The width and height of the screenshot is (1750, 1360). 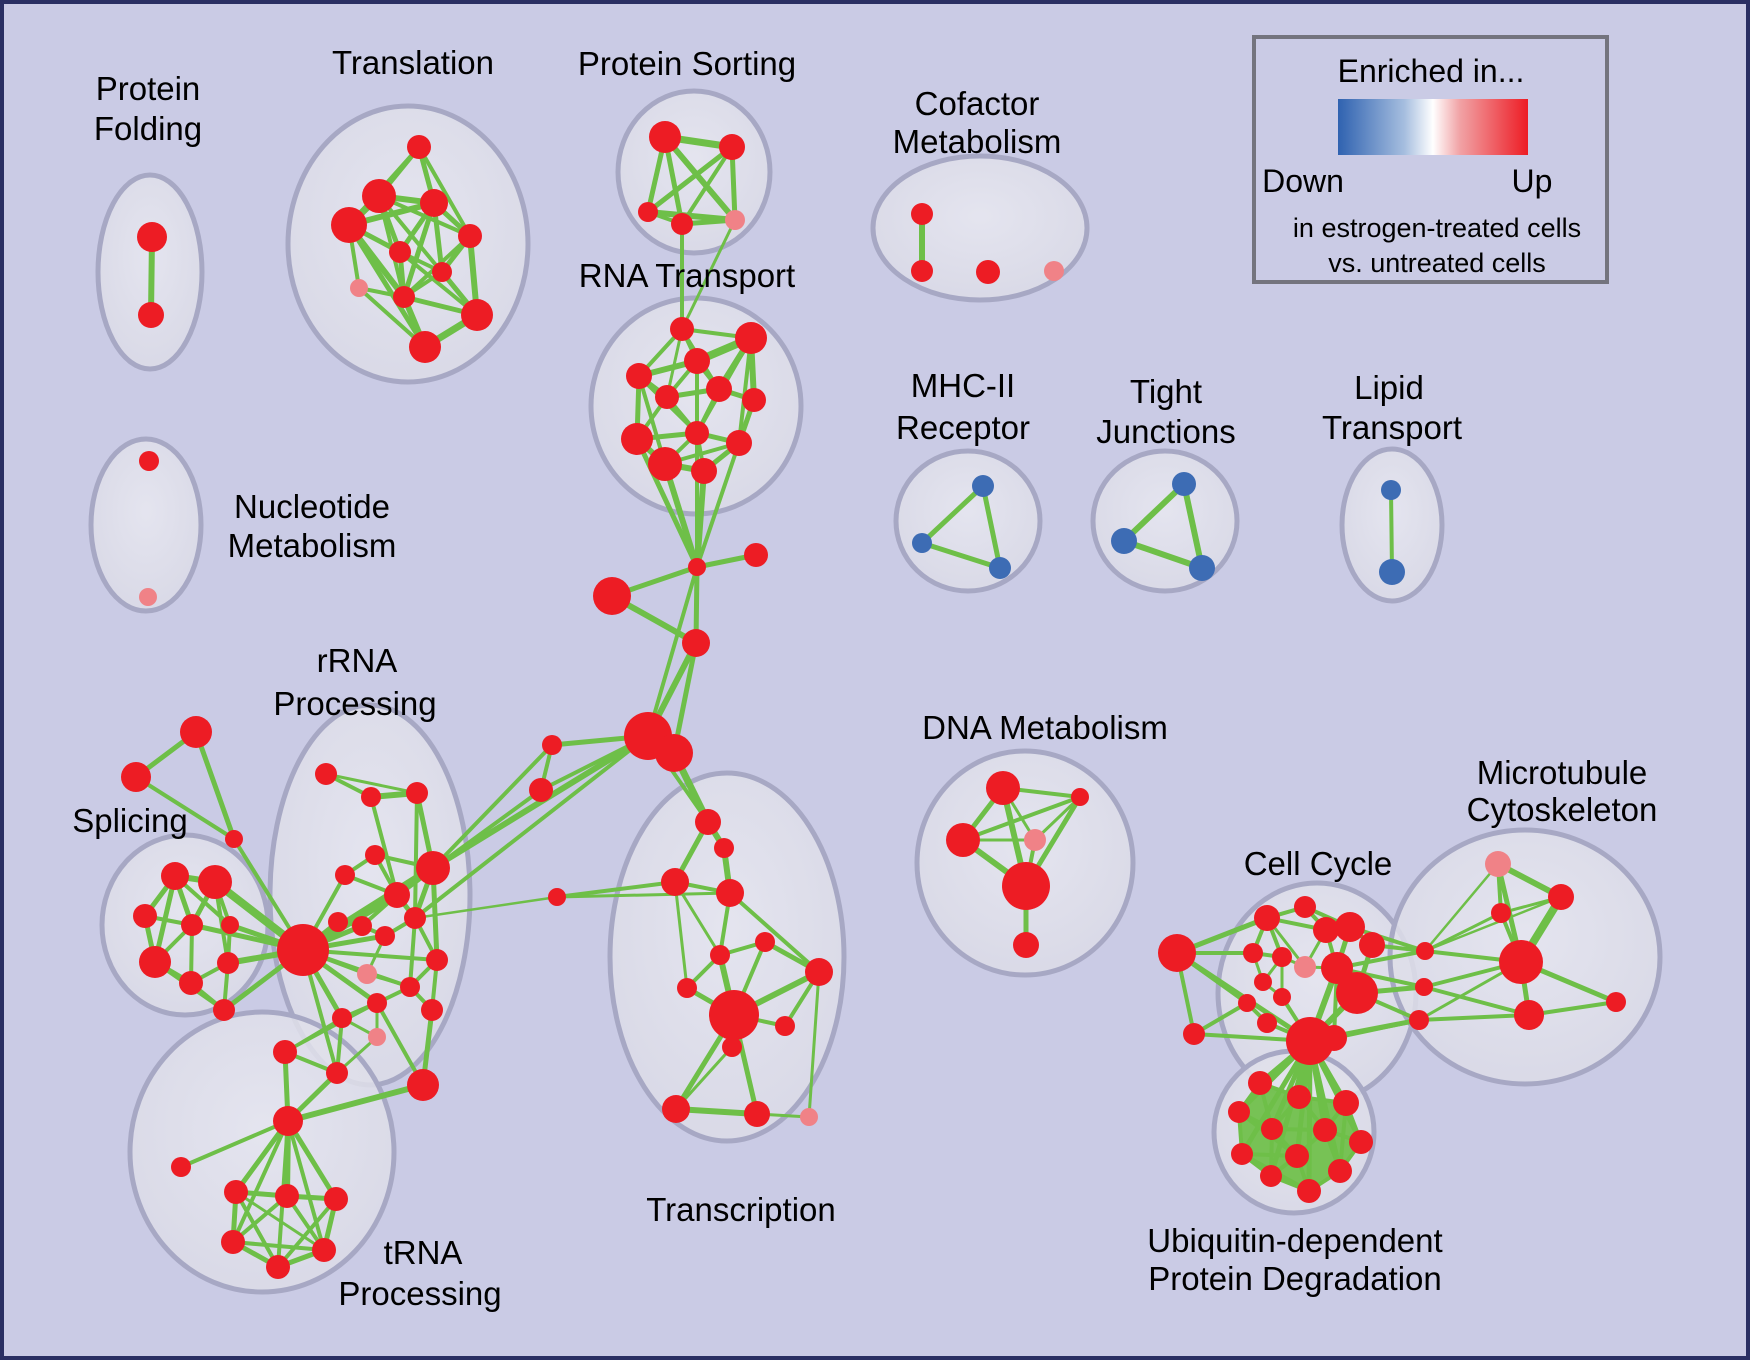 What do you see at coordinates (303, 950) in the screenshot?
I see `node-rrhub` at bounding box center [303, 950].